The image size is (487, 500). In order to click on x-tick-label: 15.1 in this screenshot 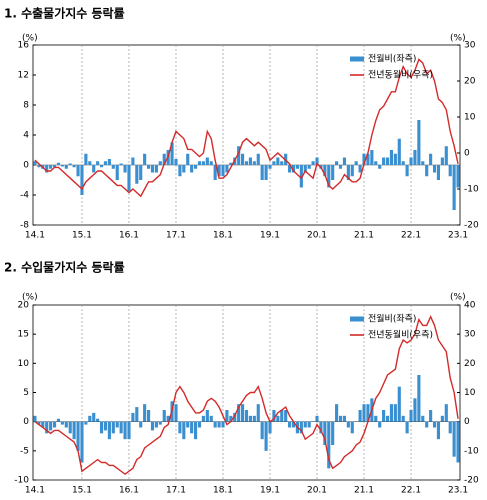, I will do `click(82, 491)`.